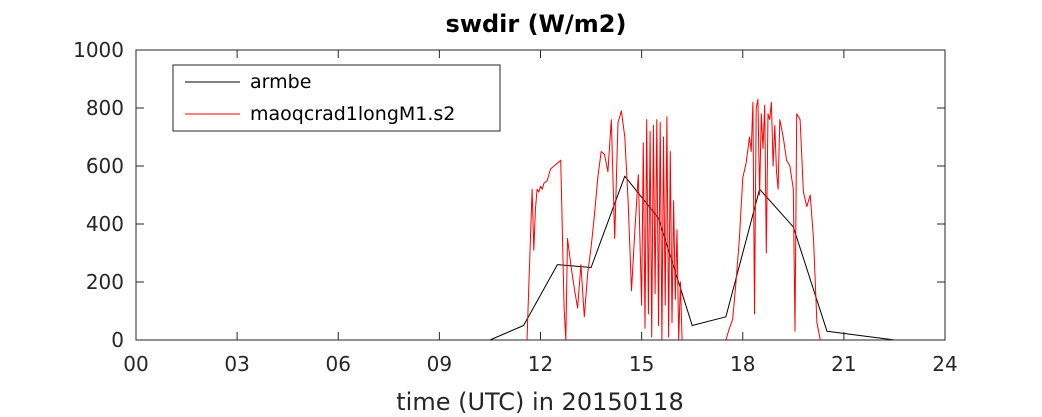  I want to click on x-tick-label: 12, so click(540, 364).